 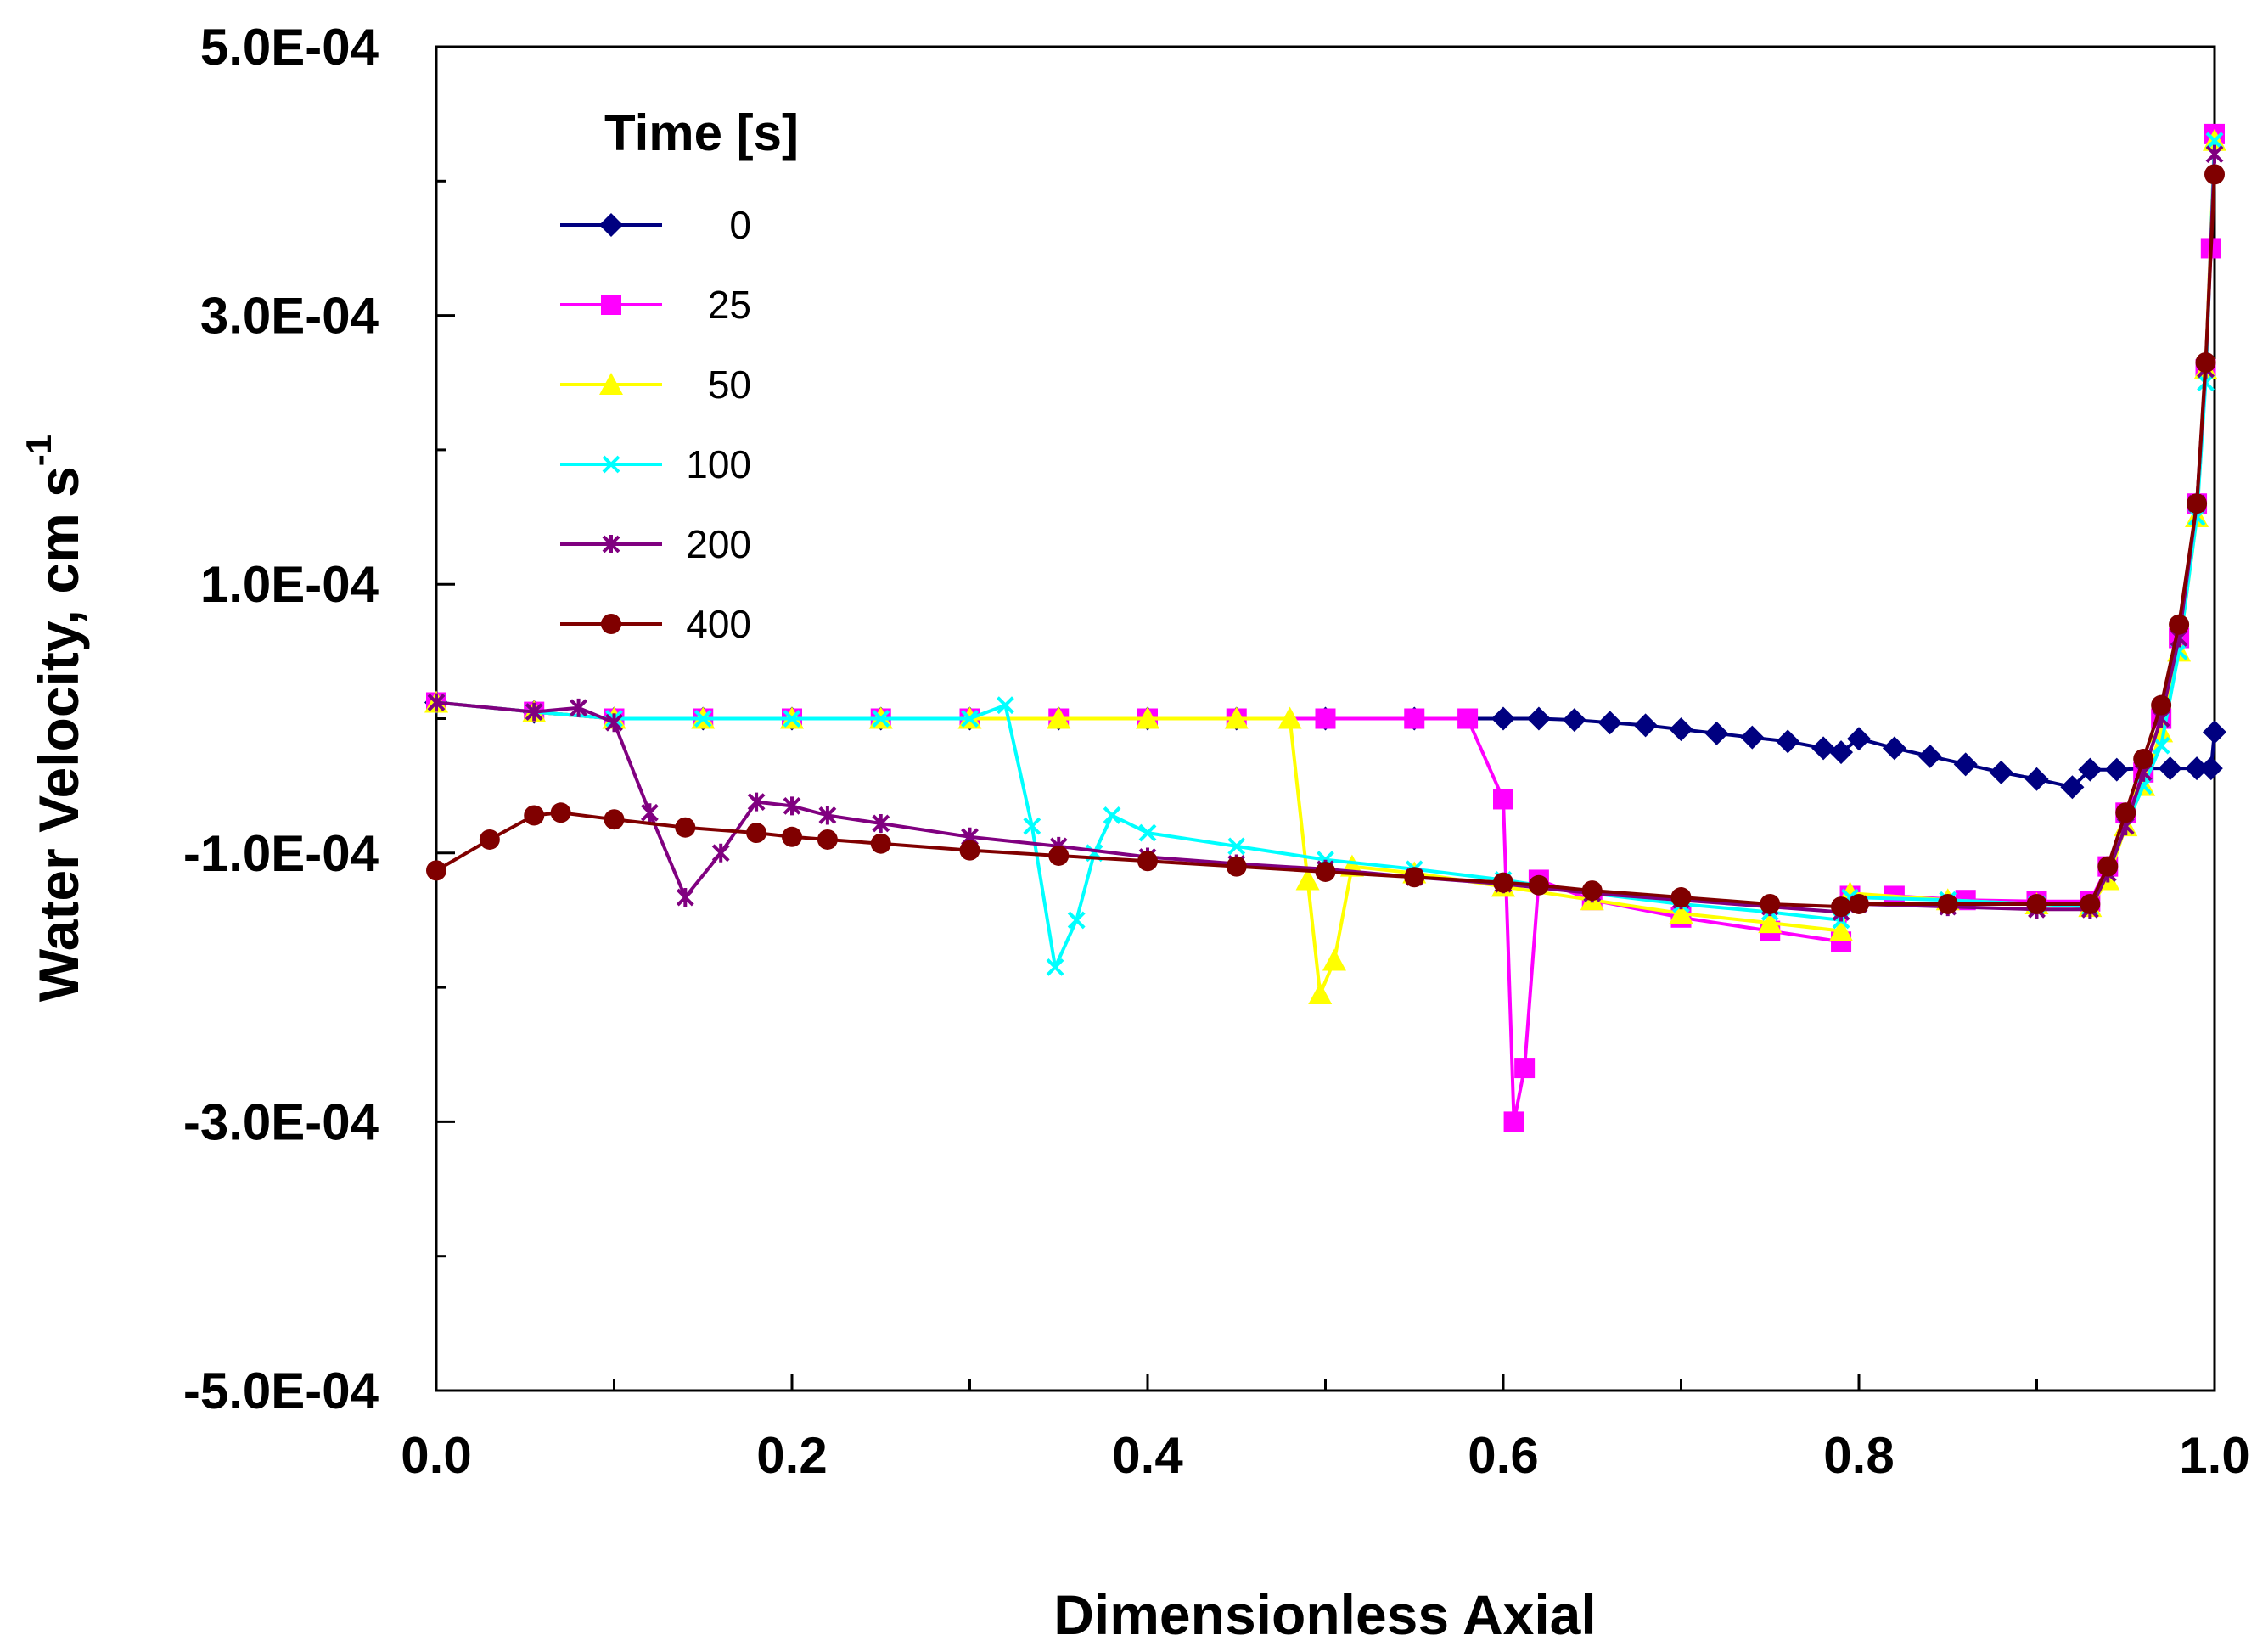 I want to click on x-tick-label: 0.0, so click(x=436, y=1455).